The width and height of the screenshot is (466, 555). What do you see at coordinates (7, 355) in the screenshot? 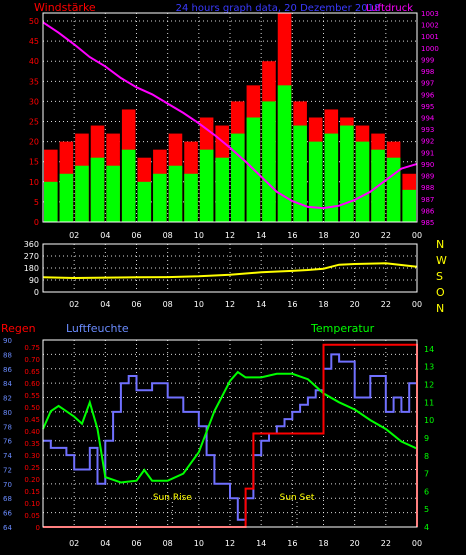
I see `humidity-tick-label: 88` at bounding box center [7, 355].